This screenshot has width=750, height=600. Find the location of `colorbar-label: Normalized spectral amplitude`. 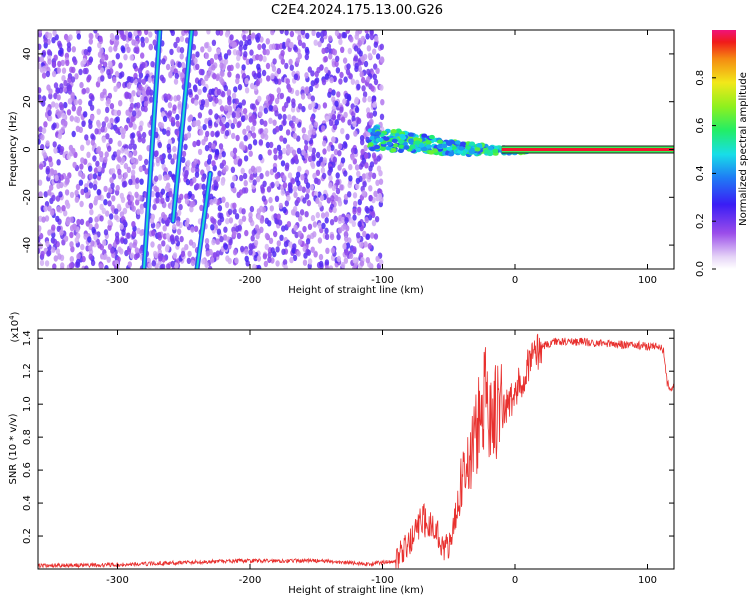

colorbar-label: Normalized spectral amplitude is located at coordinates (743, 149).